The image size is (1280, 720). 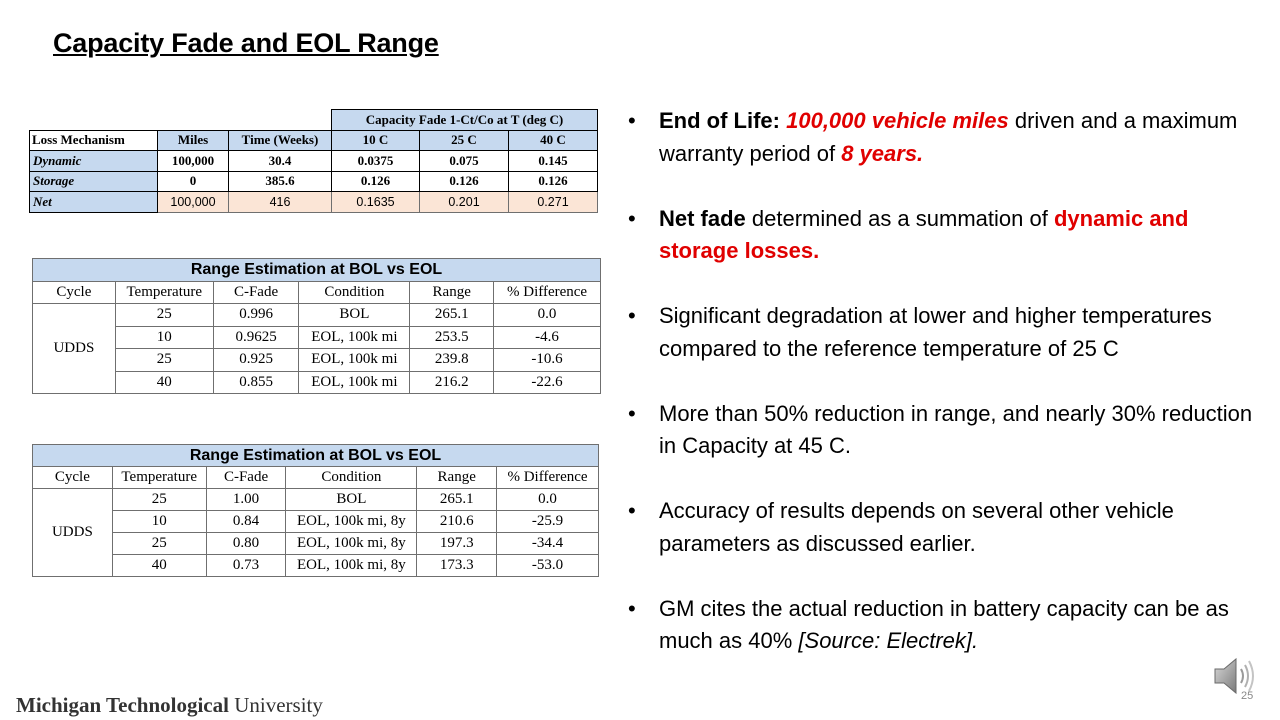 What do you see at coordinates (553, 202) in the screenshot?
I see `table-cell: 0.271` at bounding box center [553, 202].